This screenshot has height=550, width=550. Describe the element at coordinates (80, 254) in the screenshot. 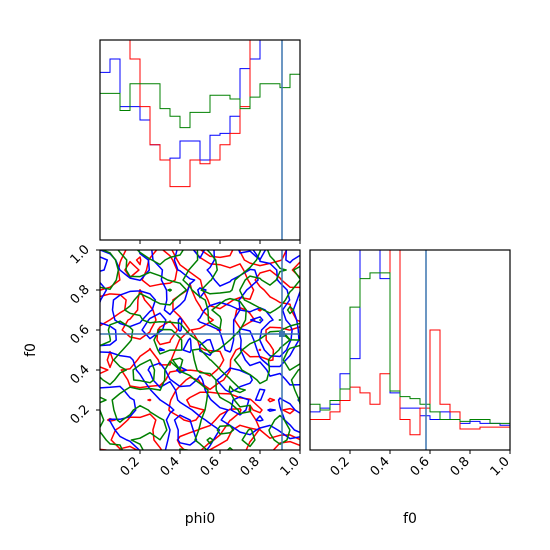

I see `contour-y-tick-label: 1.0` at that location.